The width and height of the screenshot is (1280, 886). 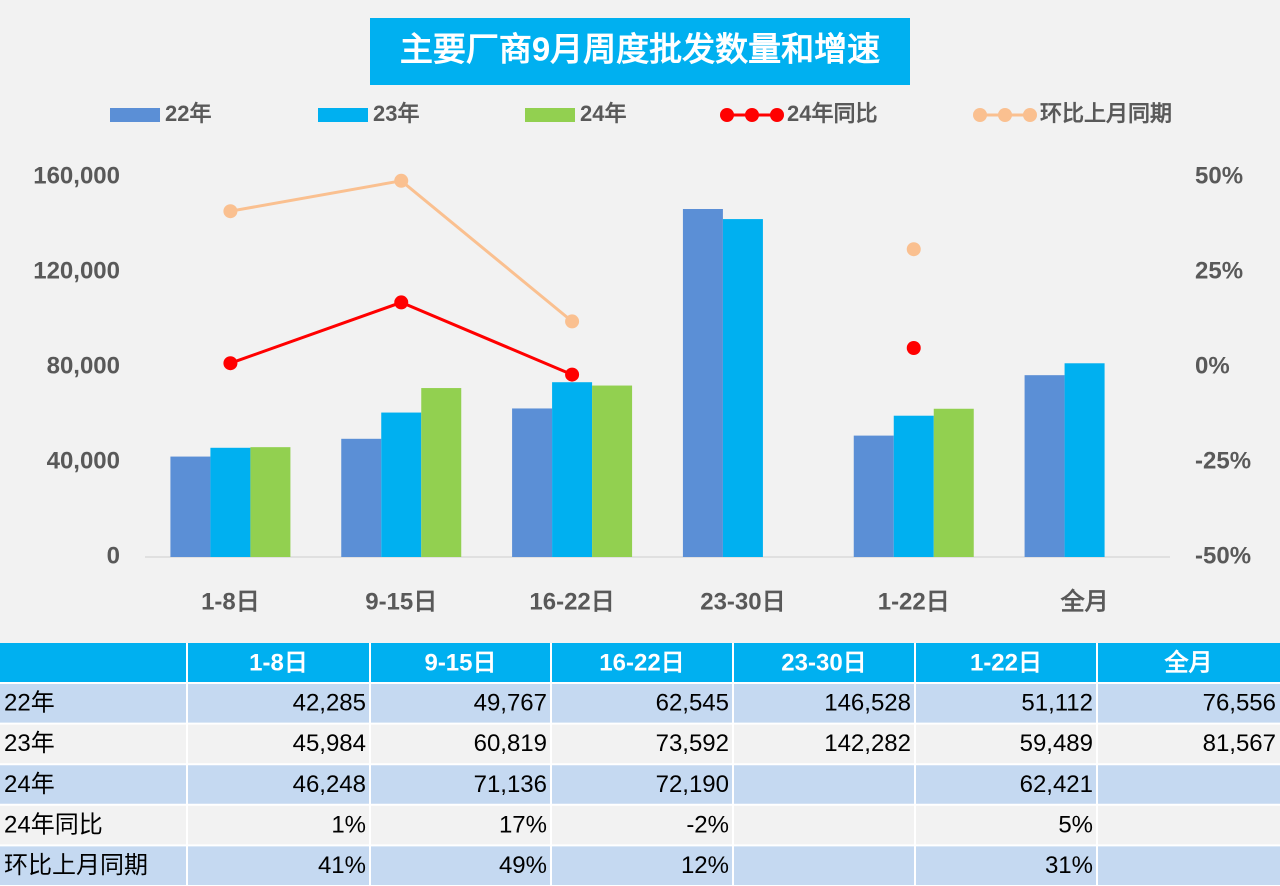 What do you see at coordinates (1006, 662) in the screenshot?
I see `table-header: 1-22日` at bounding box center [1006, 662].